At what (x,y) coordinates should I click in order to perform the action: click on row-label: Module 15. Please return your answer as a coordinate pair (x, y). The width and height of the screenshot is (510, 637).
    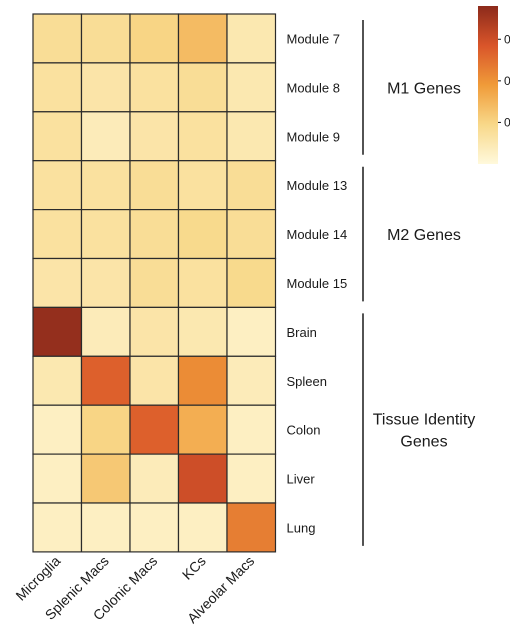
    Looking at the image, I should click on (317, 283).